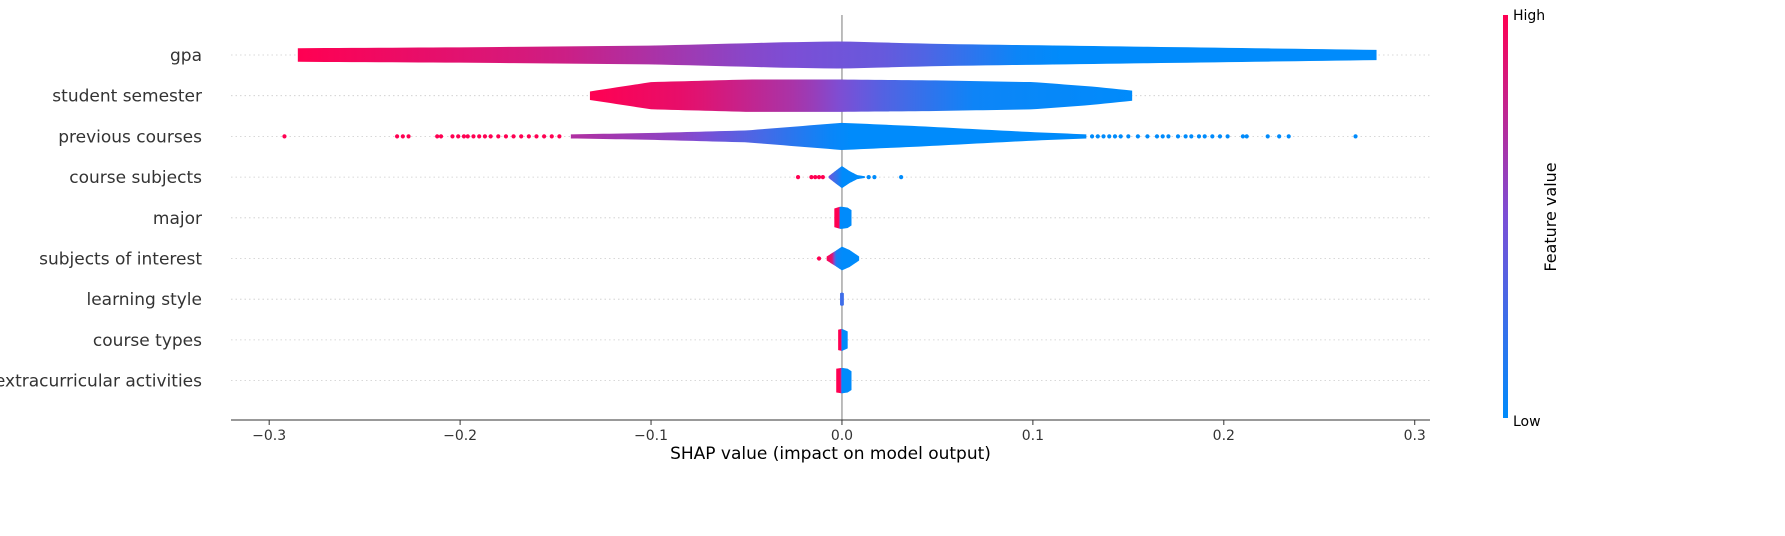  What do you see at coordinates (135, 178) in the screenshot?
I see `feature-label: course subjects` at bounding box center [135, 178].